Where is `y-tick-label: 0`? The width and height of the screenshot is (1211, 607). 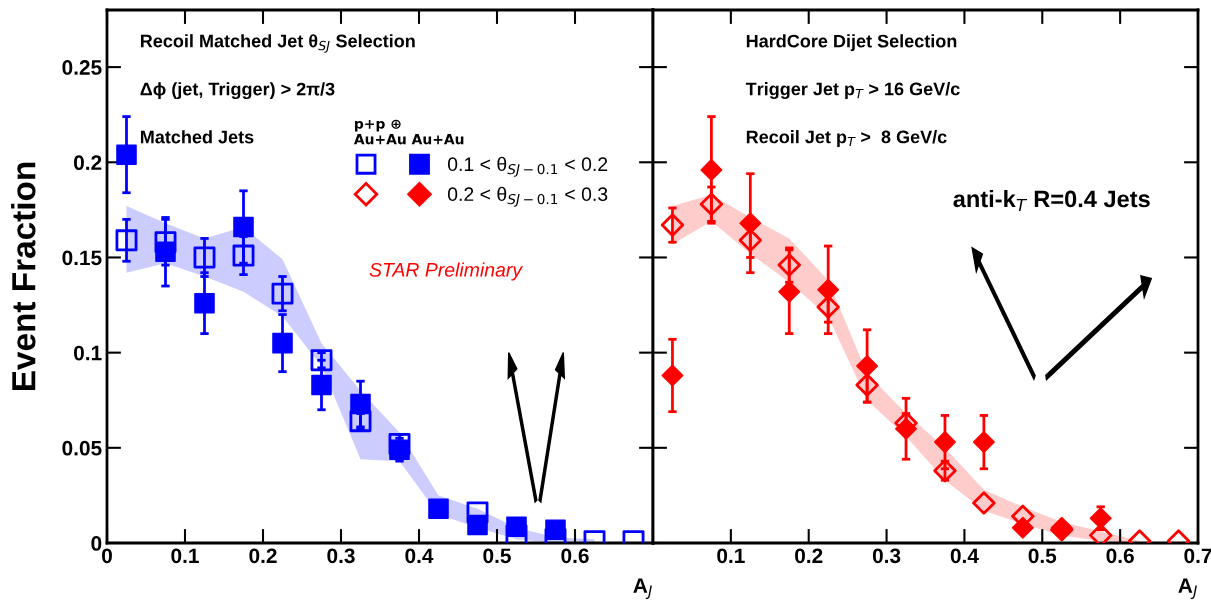 y-tick-label: 0 is located at coordinates (96, 543).